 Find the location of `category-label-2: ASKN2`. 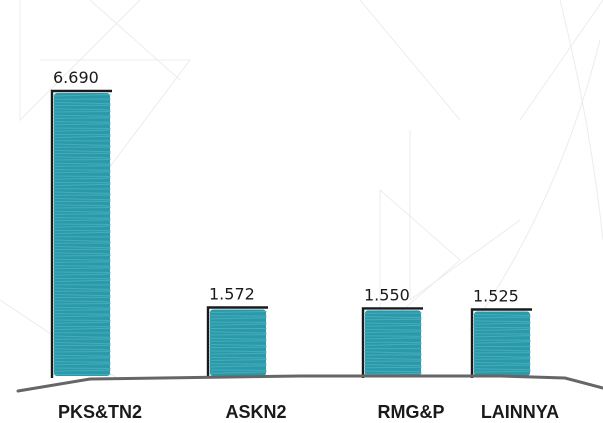

category-label-2: ASKN2 is located at coordinates (255, 412).